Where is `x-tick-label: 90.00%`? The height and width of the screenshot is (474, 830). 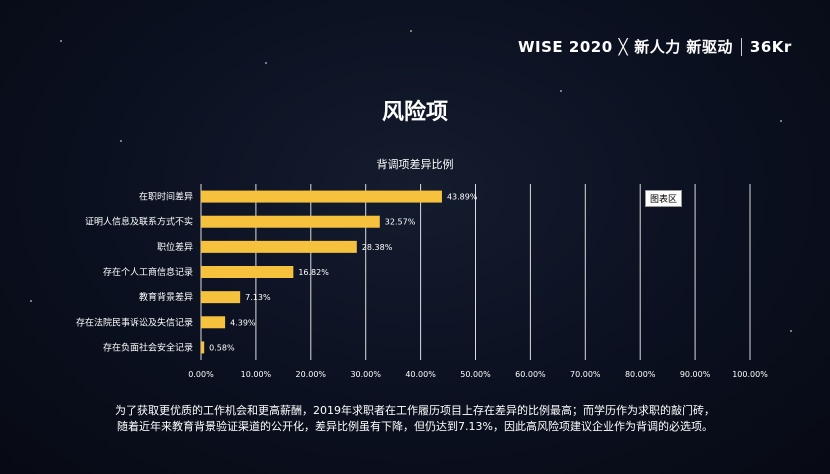 x-tick-label: 90.00% is located at coordinates (695, 374).